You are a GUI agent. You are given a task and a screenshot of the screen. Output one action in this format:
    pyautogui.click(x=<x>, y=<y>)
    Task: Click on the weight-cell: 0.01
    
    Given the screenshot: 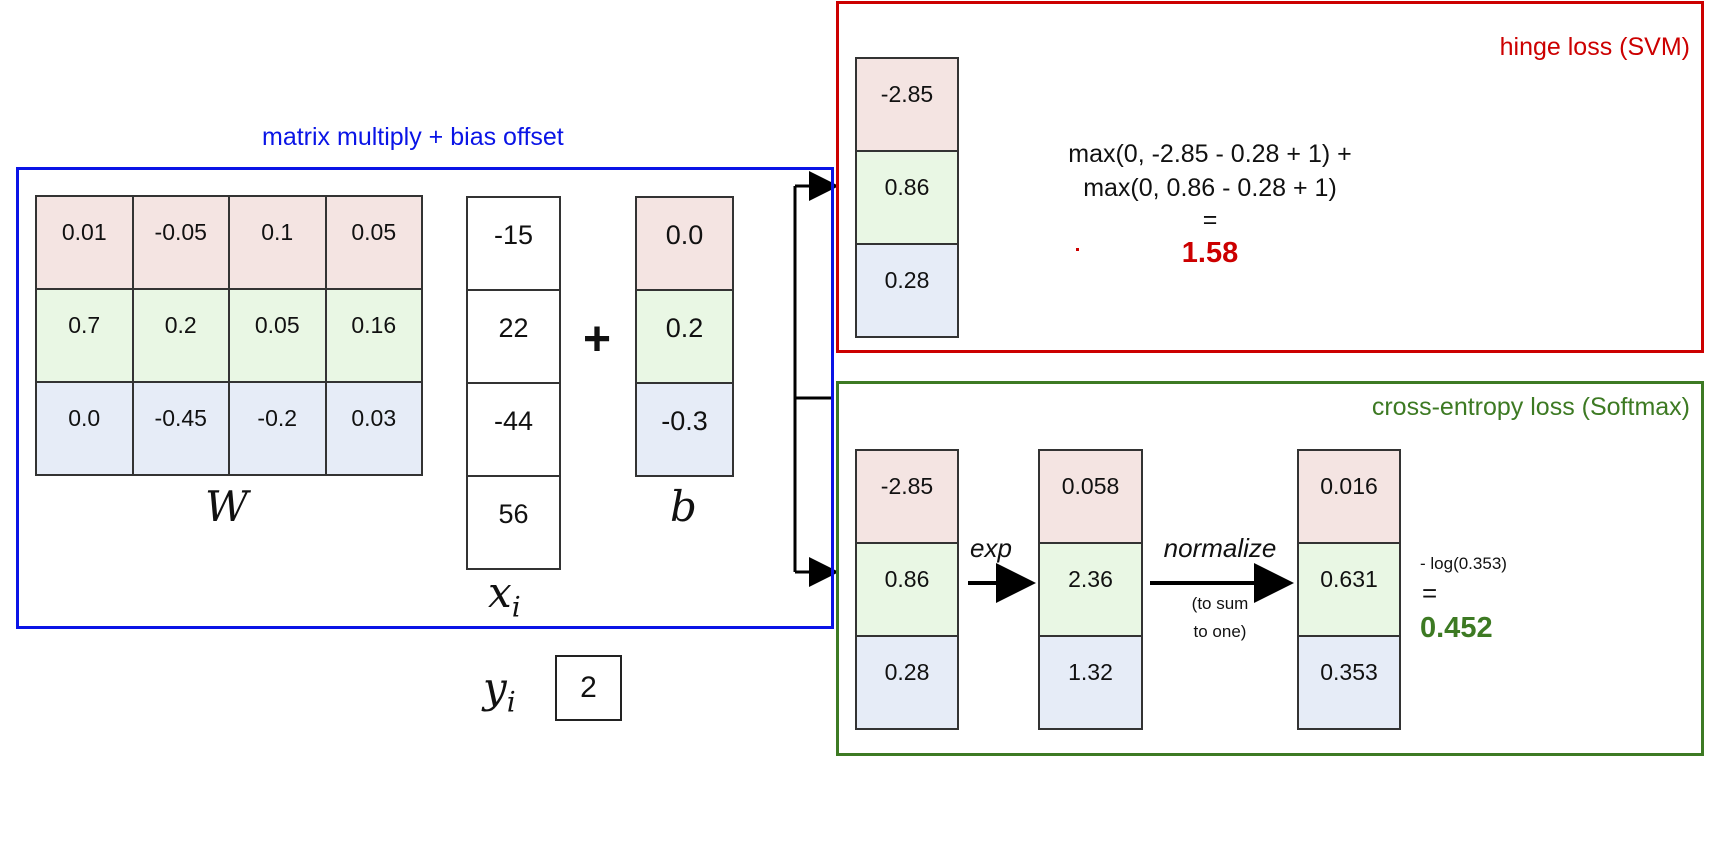 What is the action you would take?
    pyautogui.click(x=84, y=242)
    